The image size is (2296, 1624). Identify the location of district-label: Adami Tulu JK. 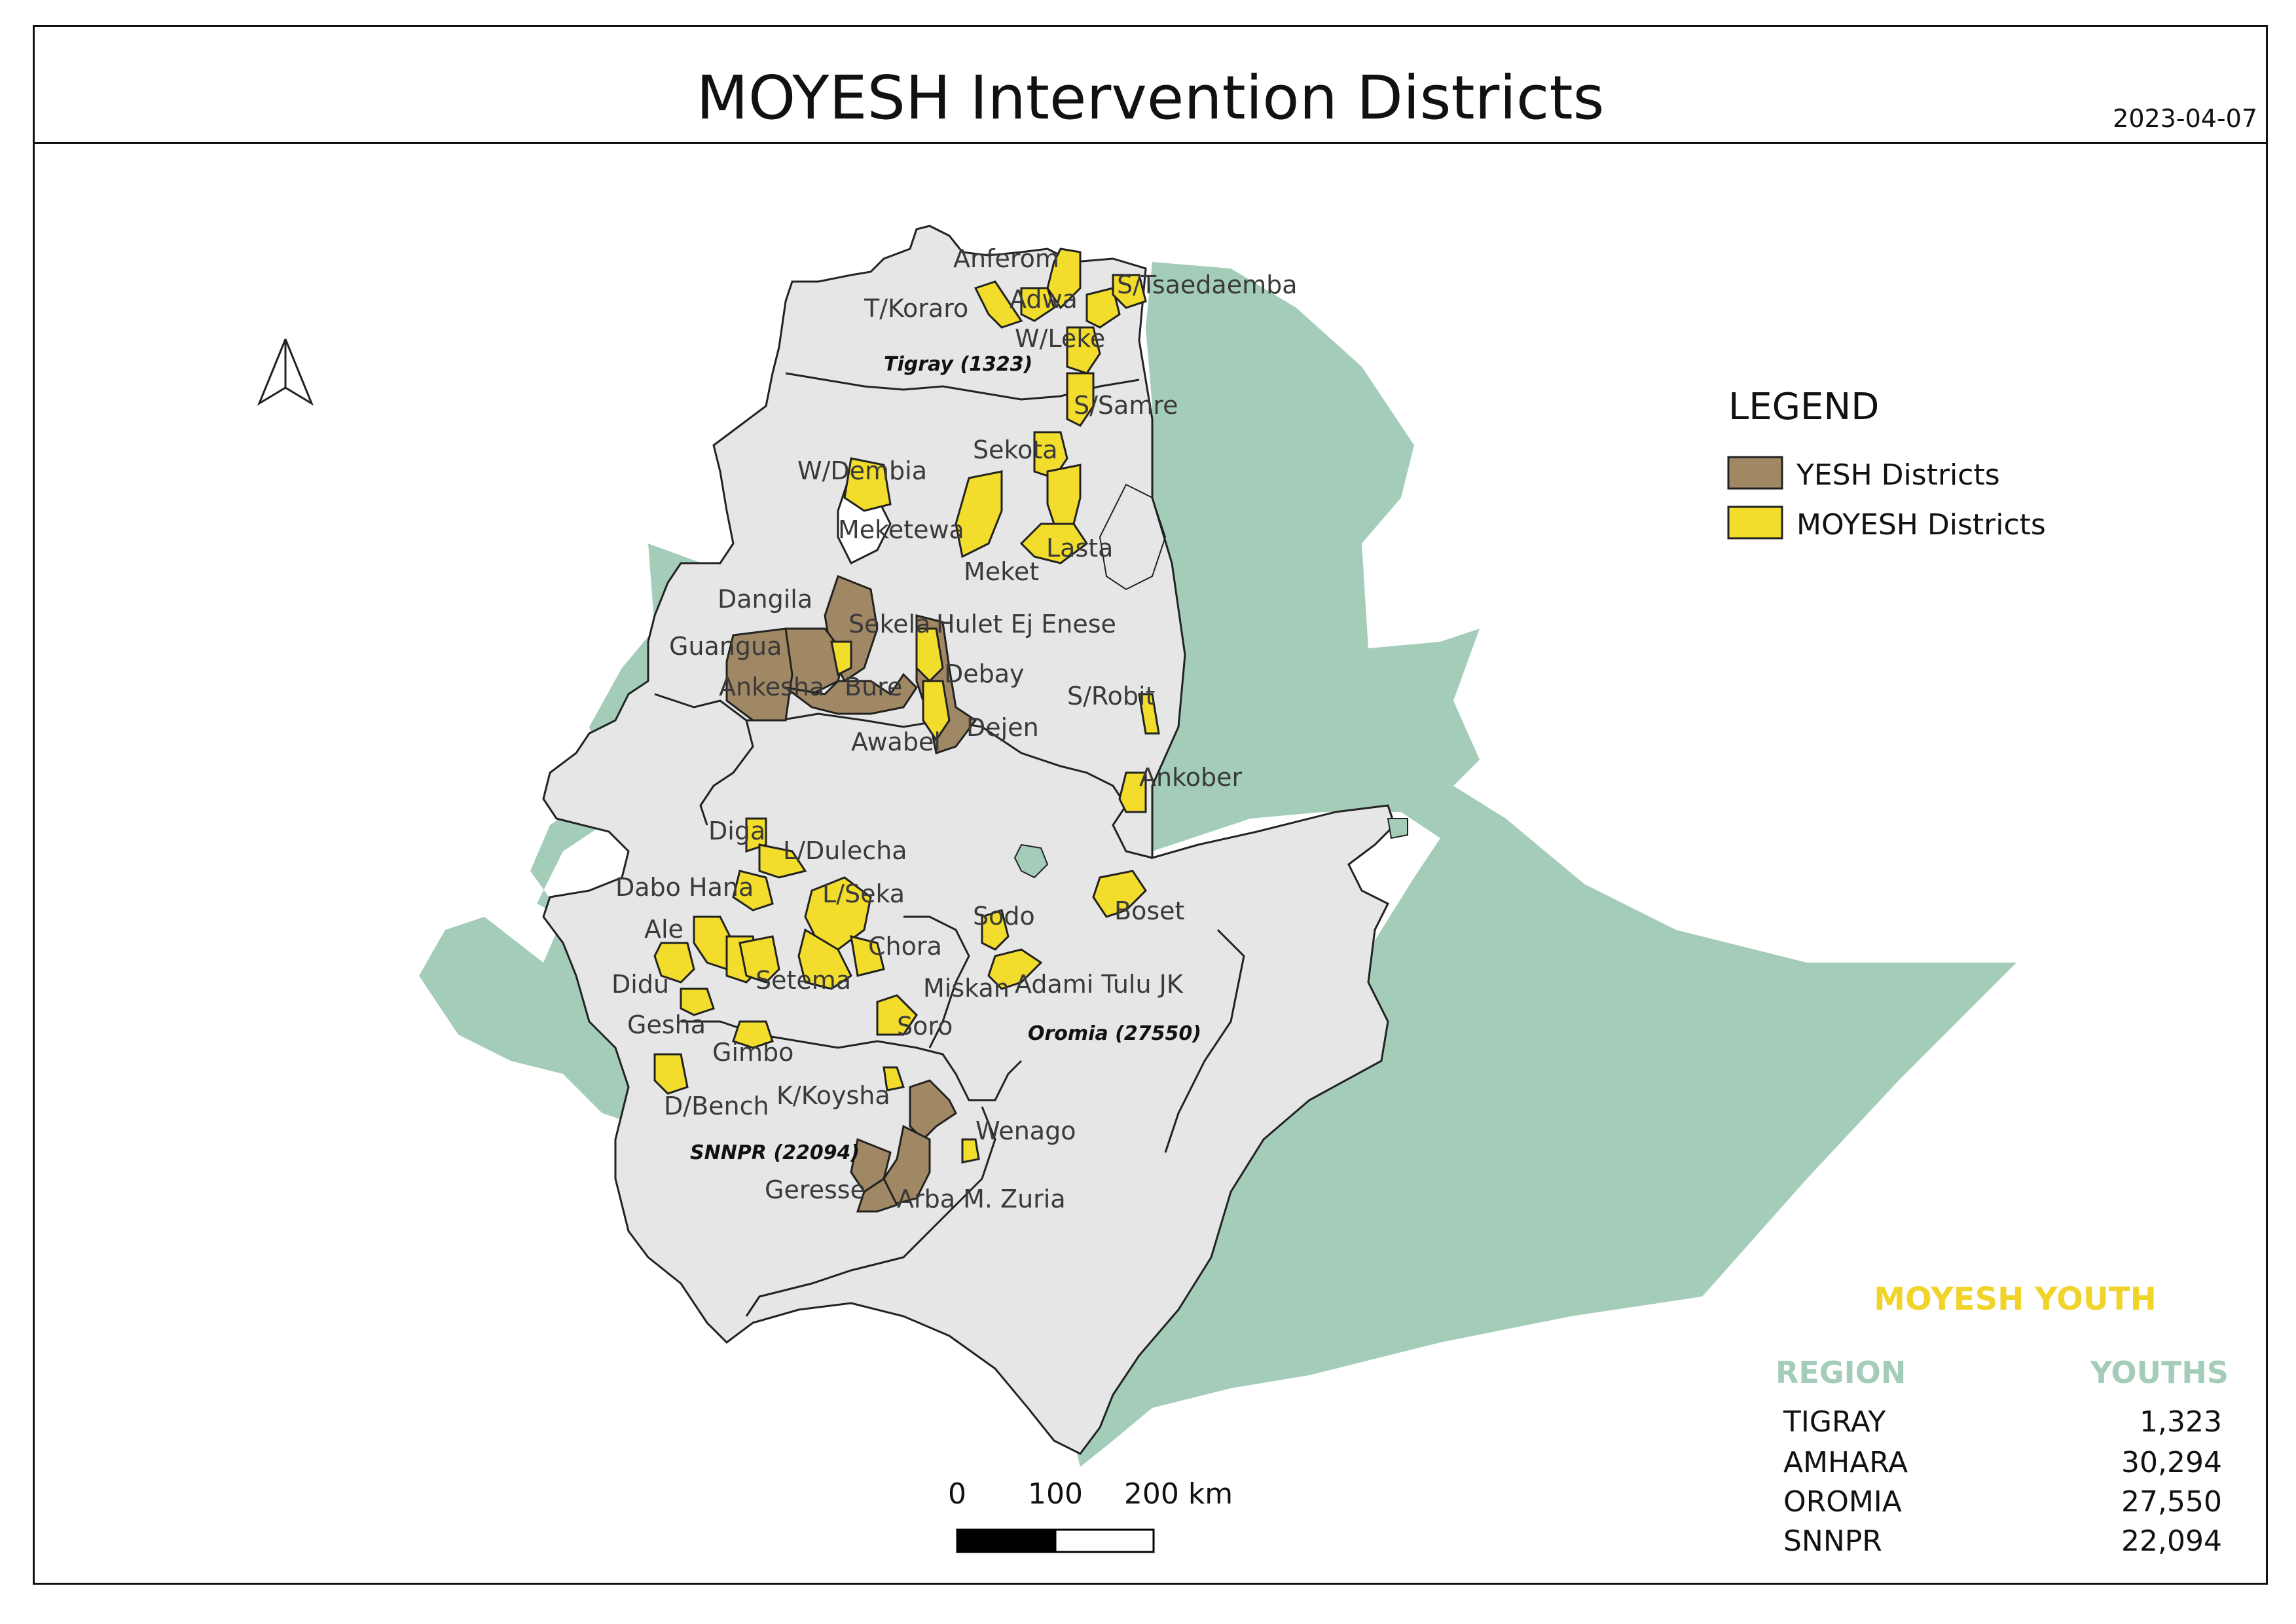
(1099, 984).